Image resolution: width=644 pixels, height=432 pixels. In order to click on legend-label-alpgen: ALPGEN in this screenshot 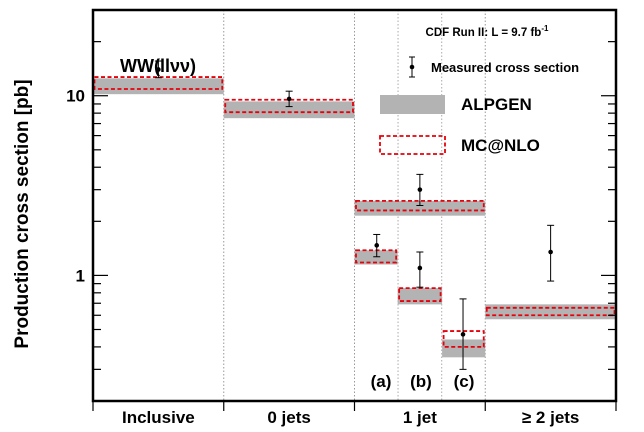, I will do `click(496, 104)`.